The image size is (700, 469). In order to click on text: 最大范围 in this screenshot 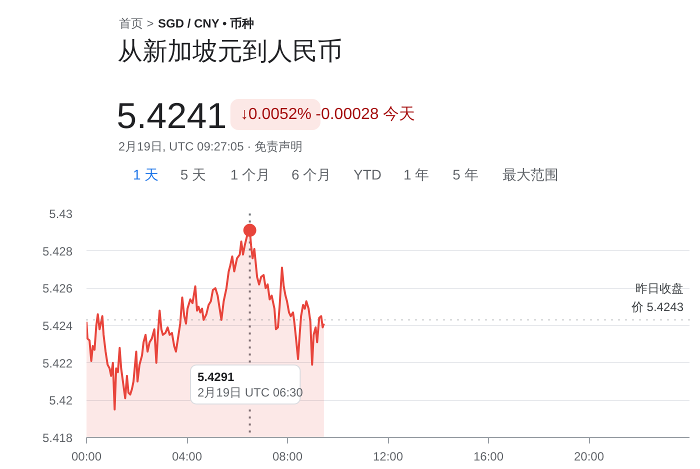, I will do `click(530, 174)`.